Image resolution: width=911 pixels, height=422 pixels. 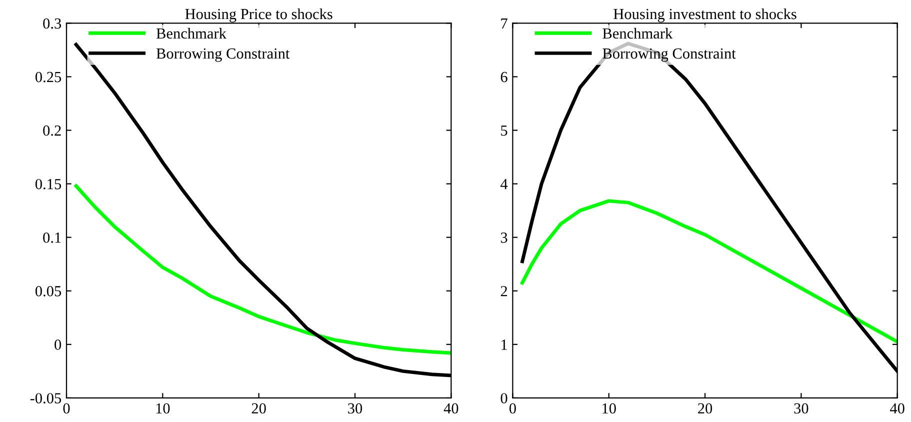 What do you see at coordinates (503, 291) in the screenshot?
I see `y-tick-label: 2` at bounding box center [503, 291].